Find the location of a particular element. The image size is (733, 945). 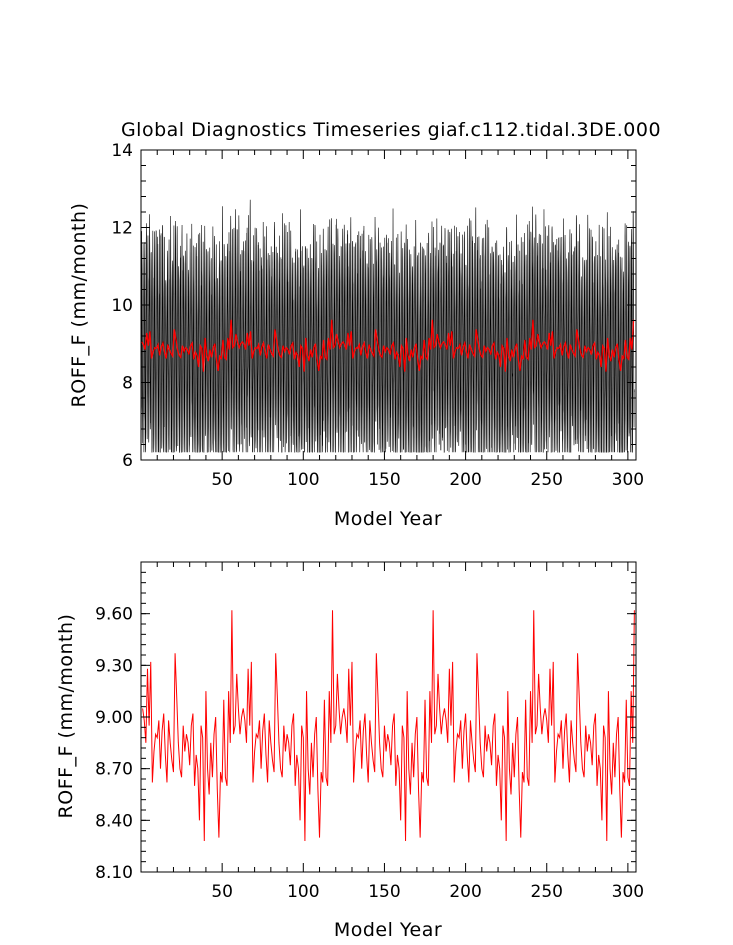

bottom-x-tick-label: 150 is located at coordinates (384, 892).